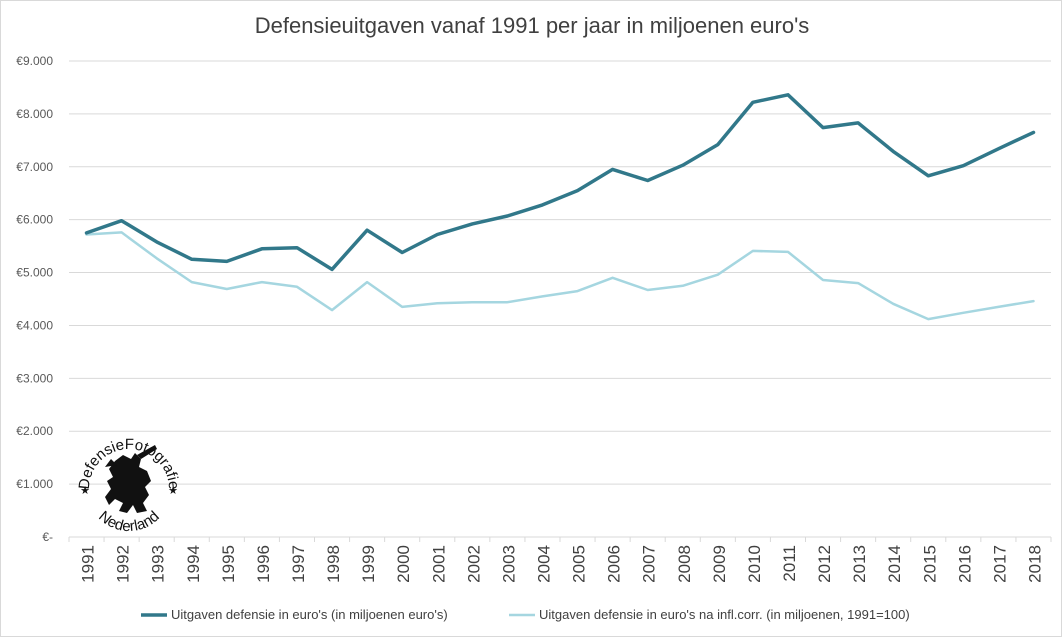 The height and width of the screenshot is (641, 1062). What do you see at coordinates (719, 564) in the screenshot?
I see `x-tick-label: 2009` at bounding box center [719, 564].